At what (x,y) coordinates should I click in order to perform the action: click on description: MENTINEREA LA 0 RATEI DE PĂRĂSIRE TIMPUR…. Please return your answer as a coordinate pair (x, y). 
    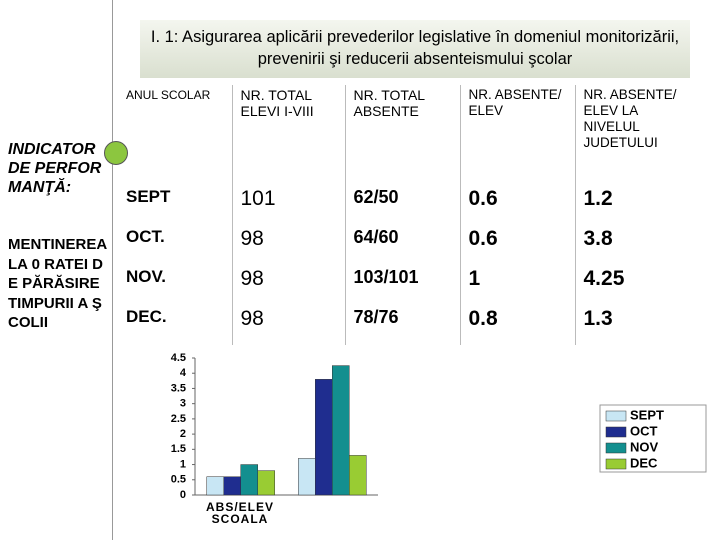
    Looking at the image, I should click on (57, 283).